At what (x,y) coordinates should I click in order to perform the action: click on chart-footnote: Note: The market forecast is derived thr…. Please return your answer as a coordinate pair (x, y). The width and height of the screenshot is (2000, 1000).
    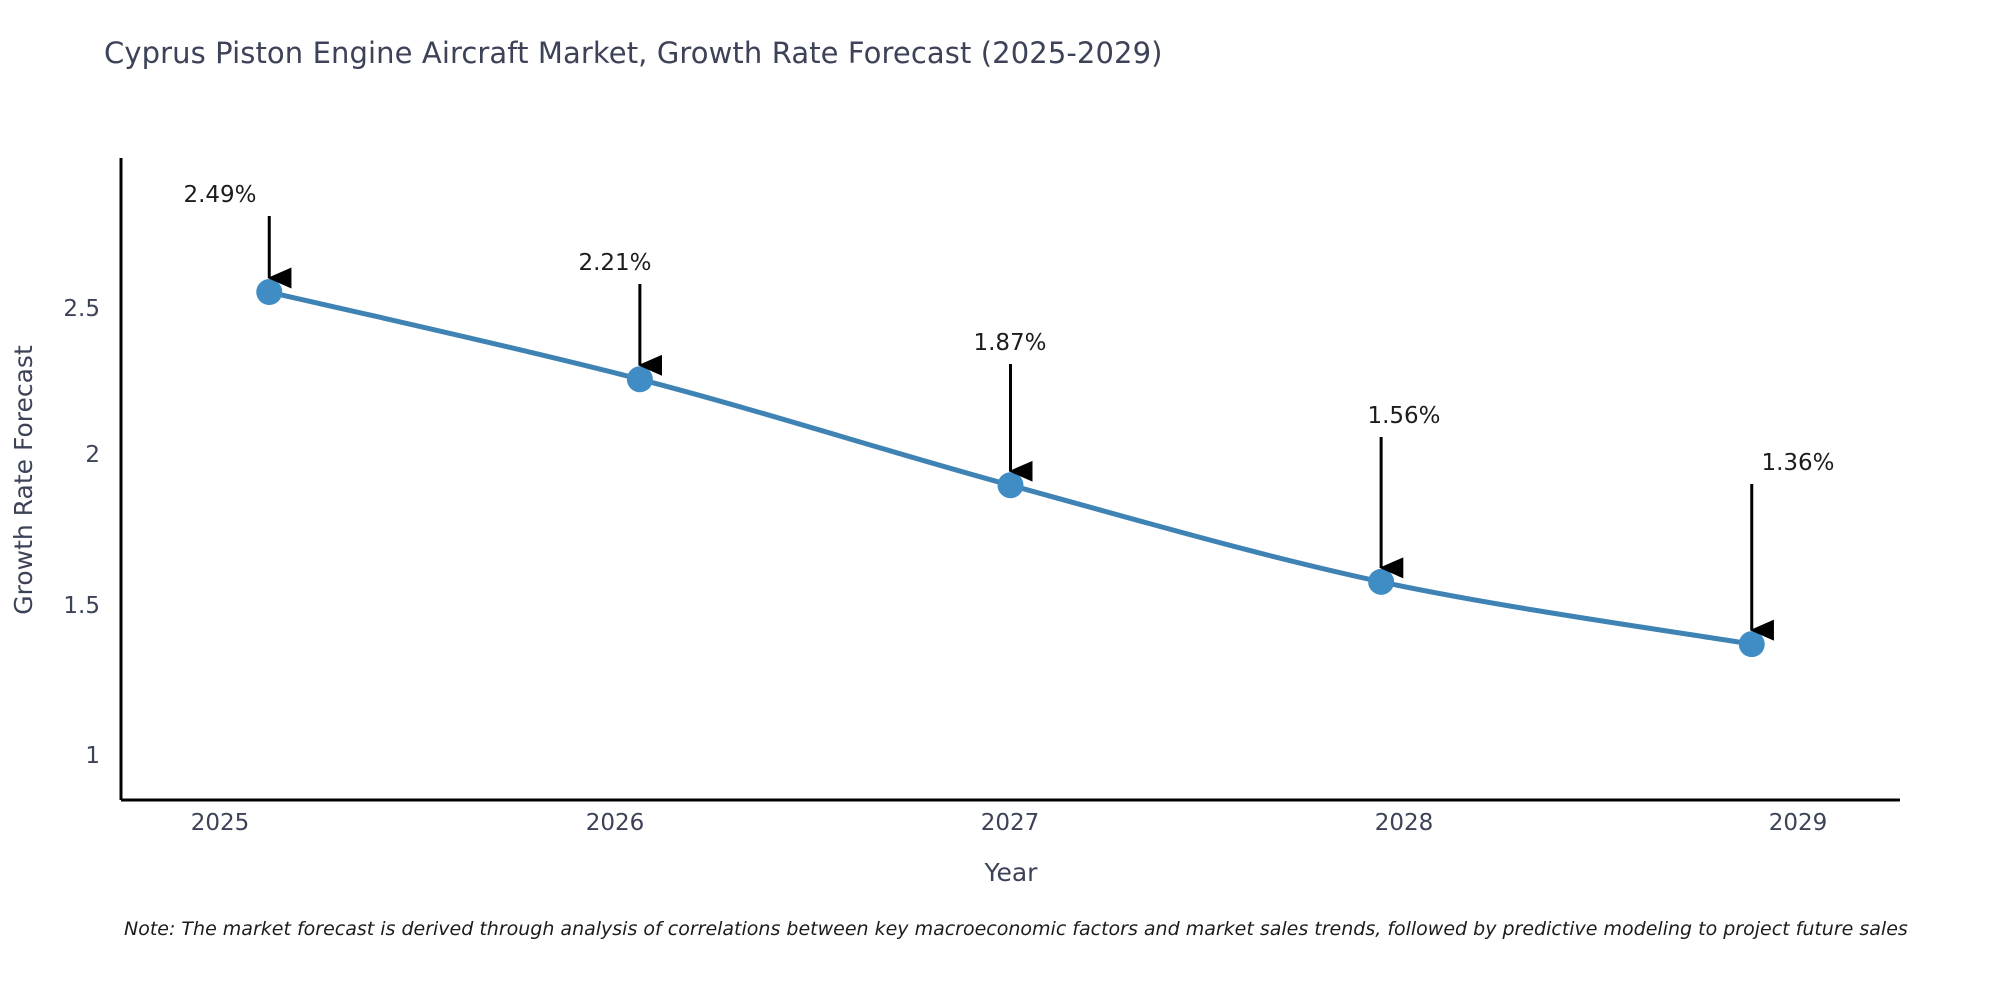
    Looking at the image, I should click on (1016, 929).